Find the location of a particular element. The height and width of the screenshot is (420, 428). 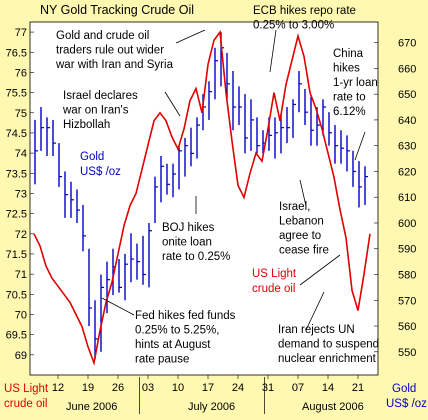

annotation-line: Lebanon is located at coordinates (301, 222).